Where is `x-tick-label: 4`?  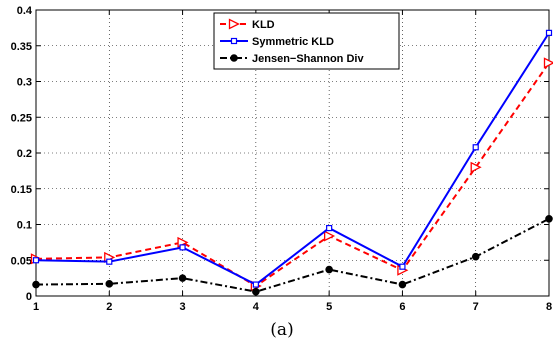
x-tick-label: 4 is located at coordinates (256, 307).